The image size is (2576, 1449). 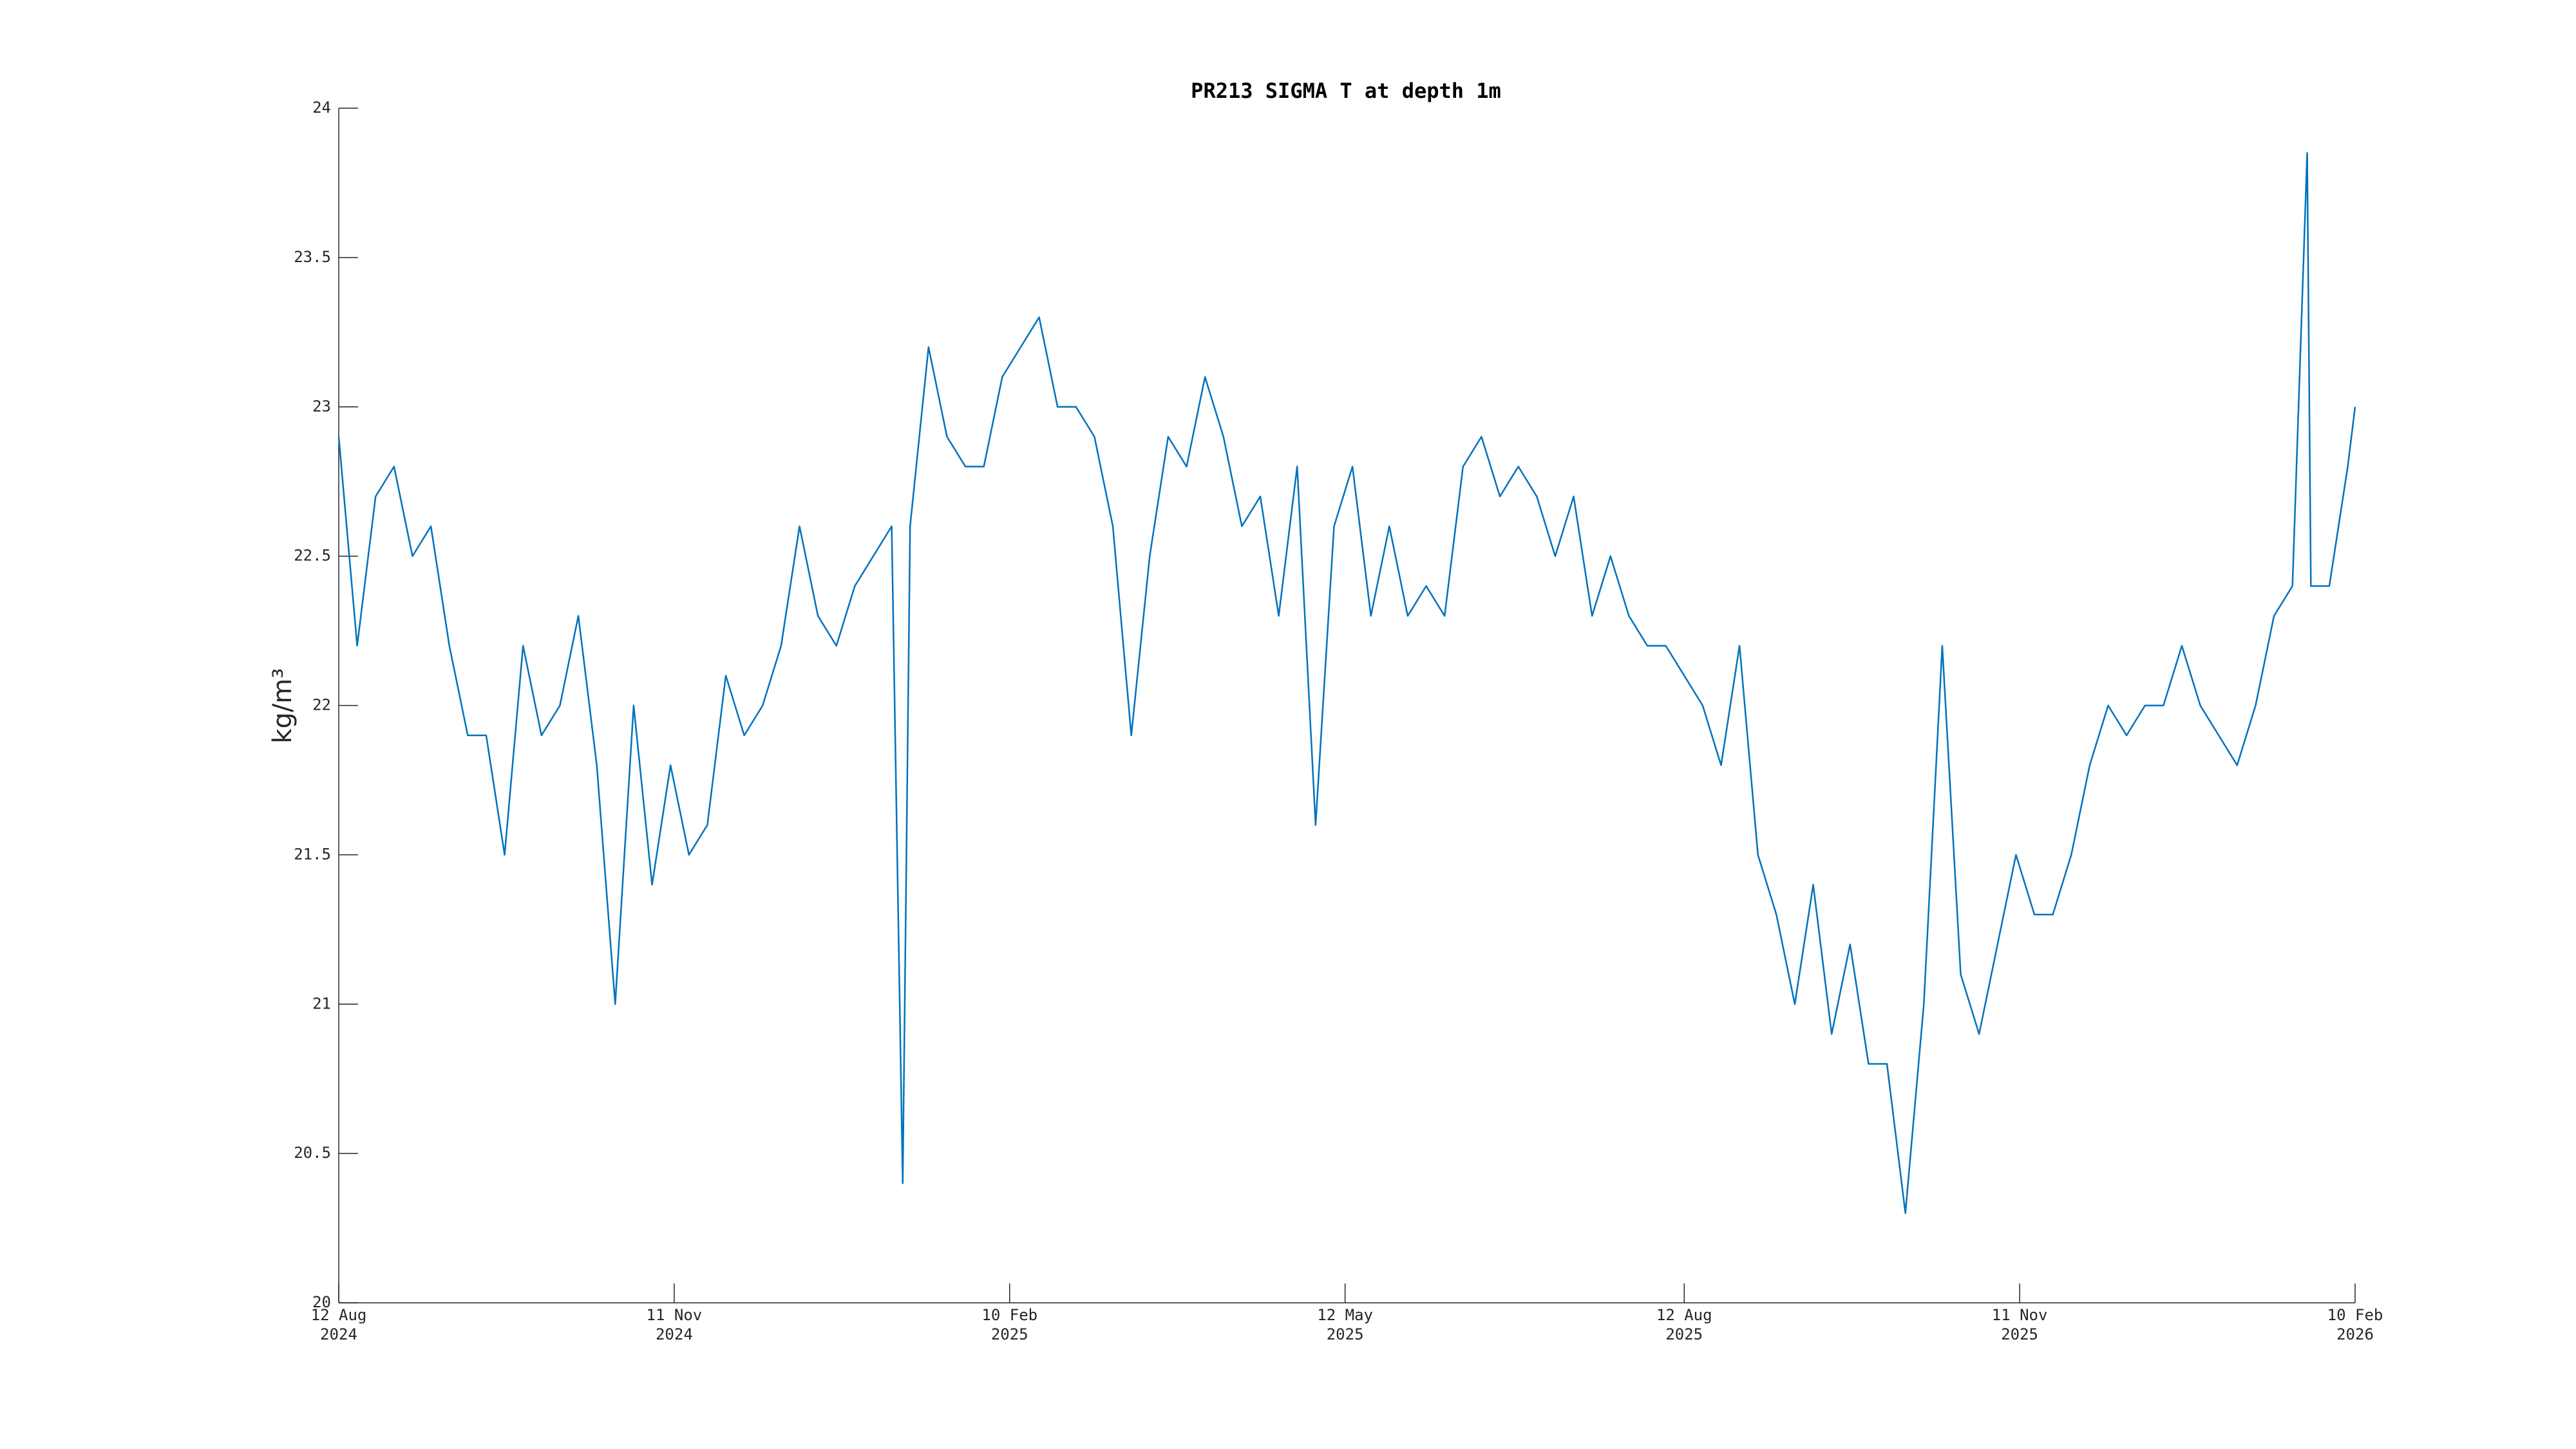 What do you see at coordinates (1346, 91) in the screenshot?
I see `chart-title: PR213 SIGMA T at depth 1m` at bounding box center [1346, 91].